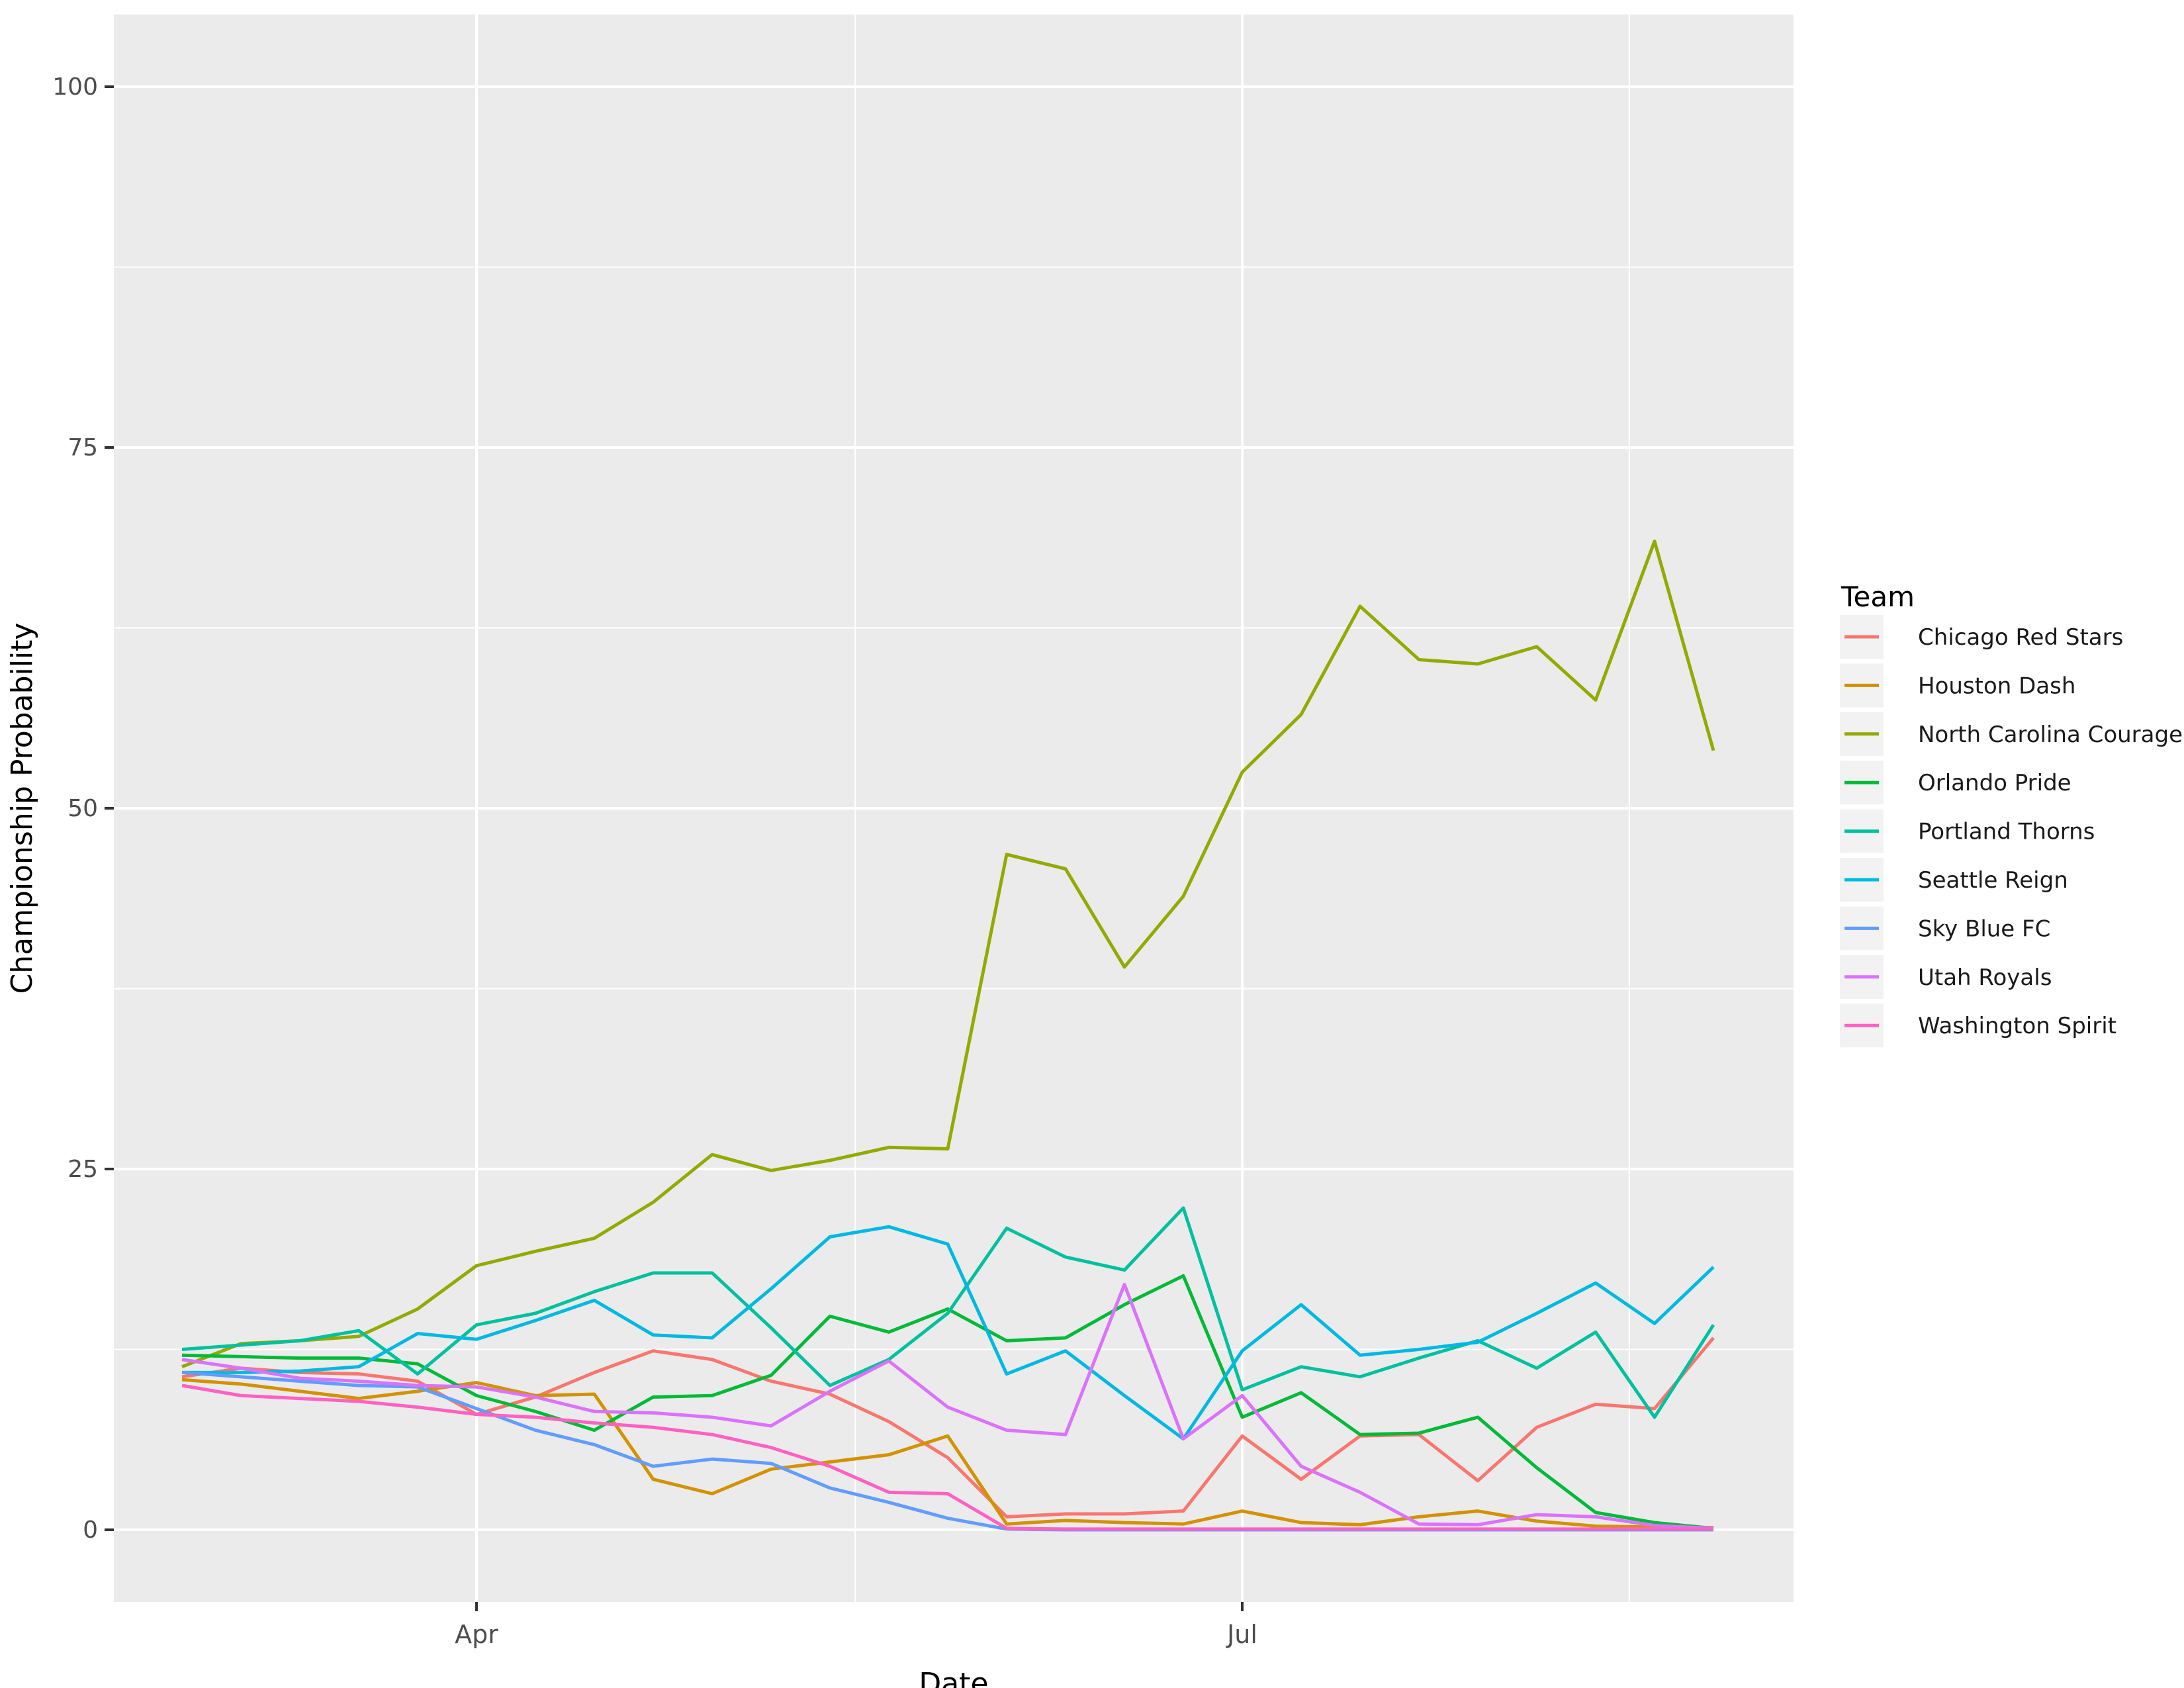 The width and height of the screenshot is (2184, 1688). I want to click on legend-label-houston-dash: Houston Dash, so click(1996, 686).